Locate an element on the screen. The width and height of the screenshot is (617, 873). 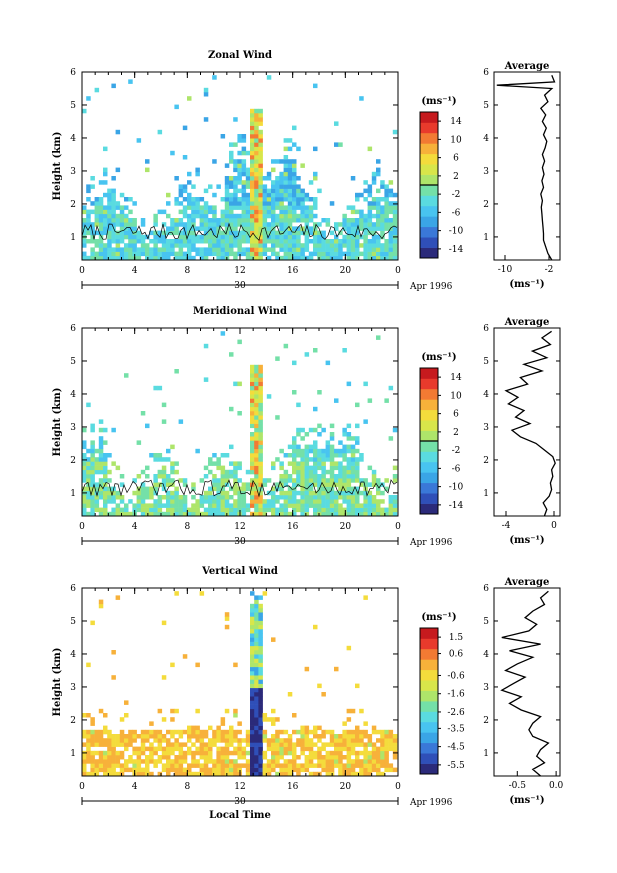
average-x-label: -10 is located at coordinates (505, 270).